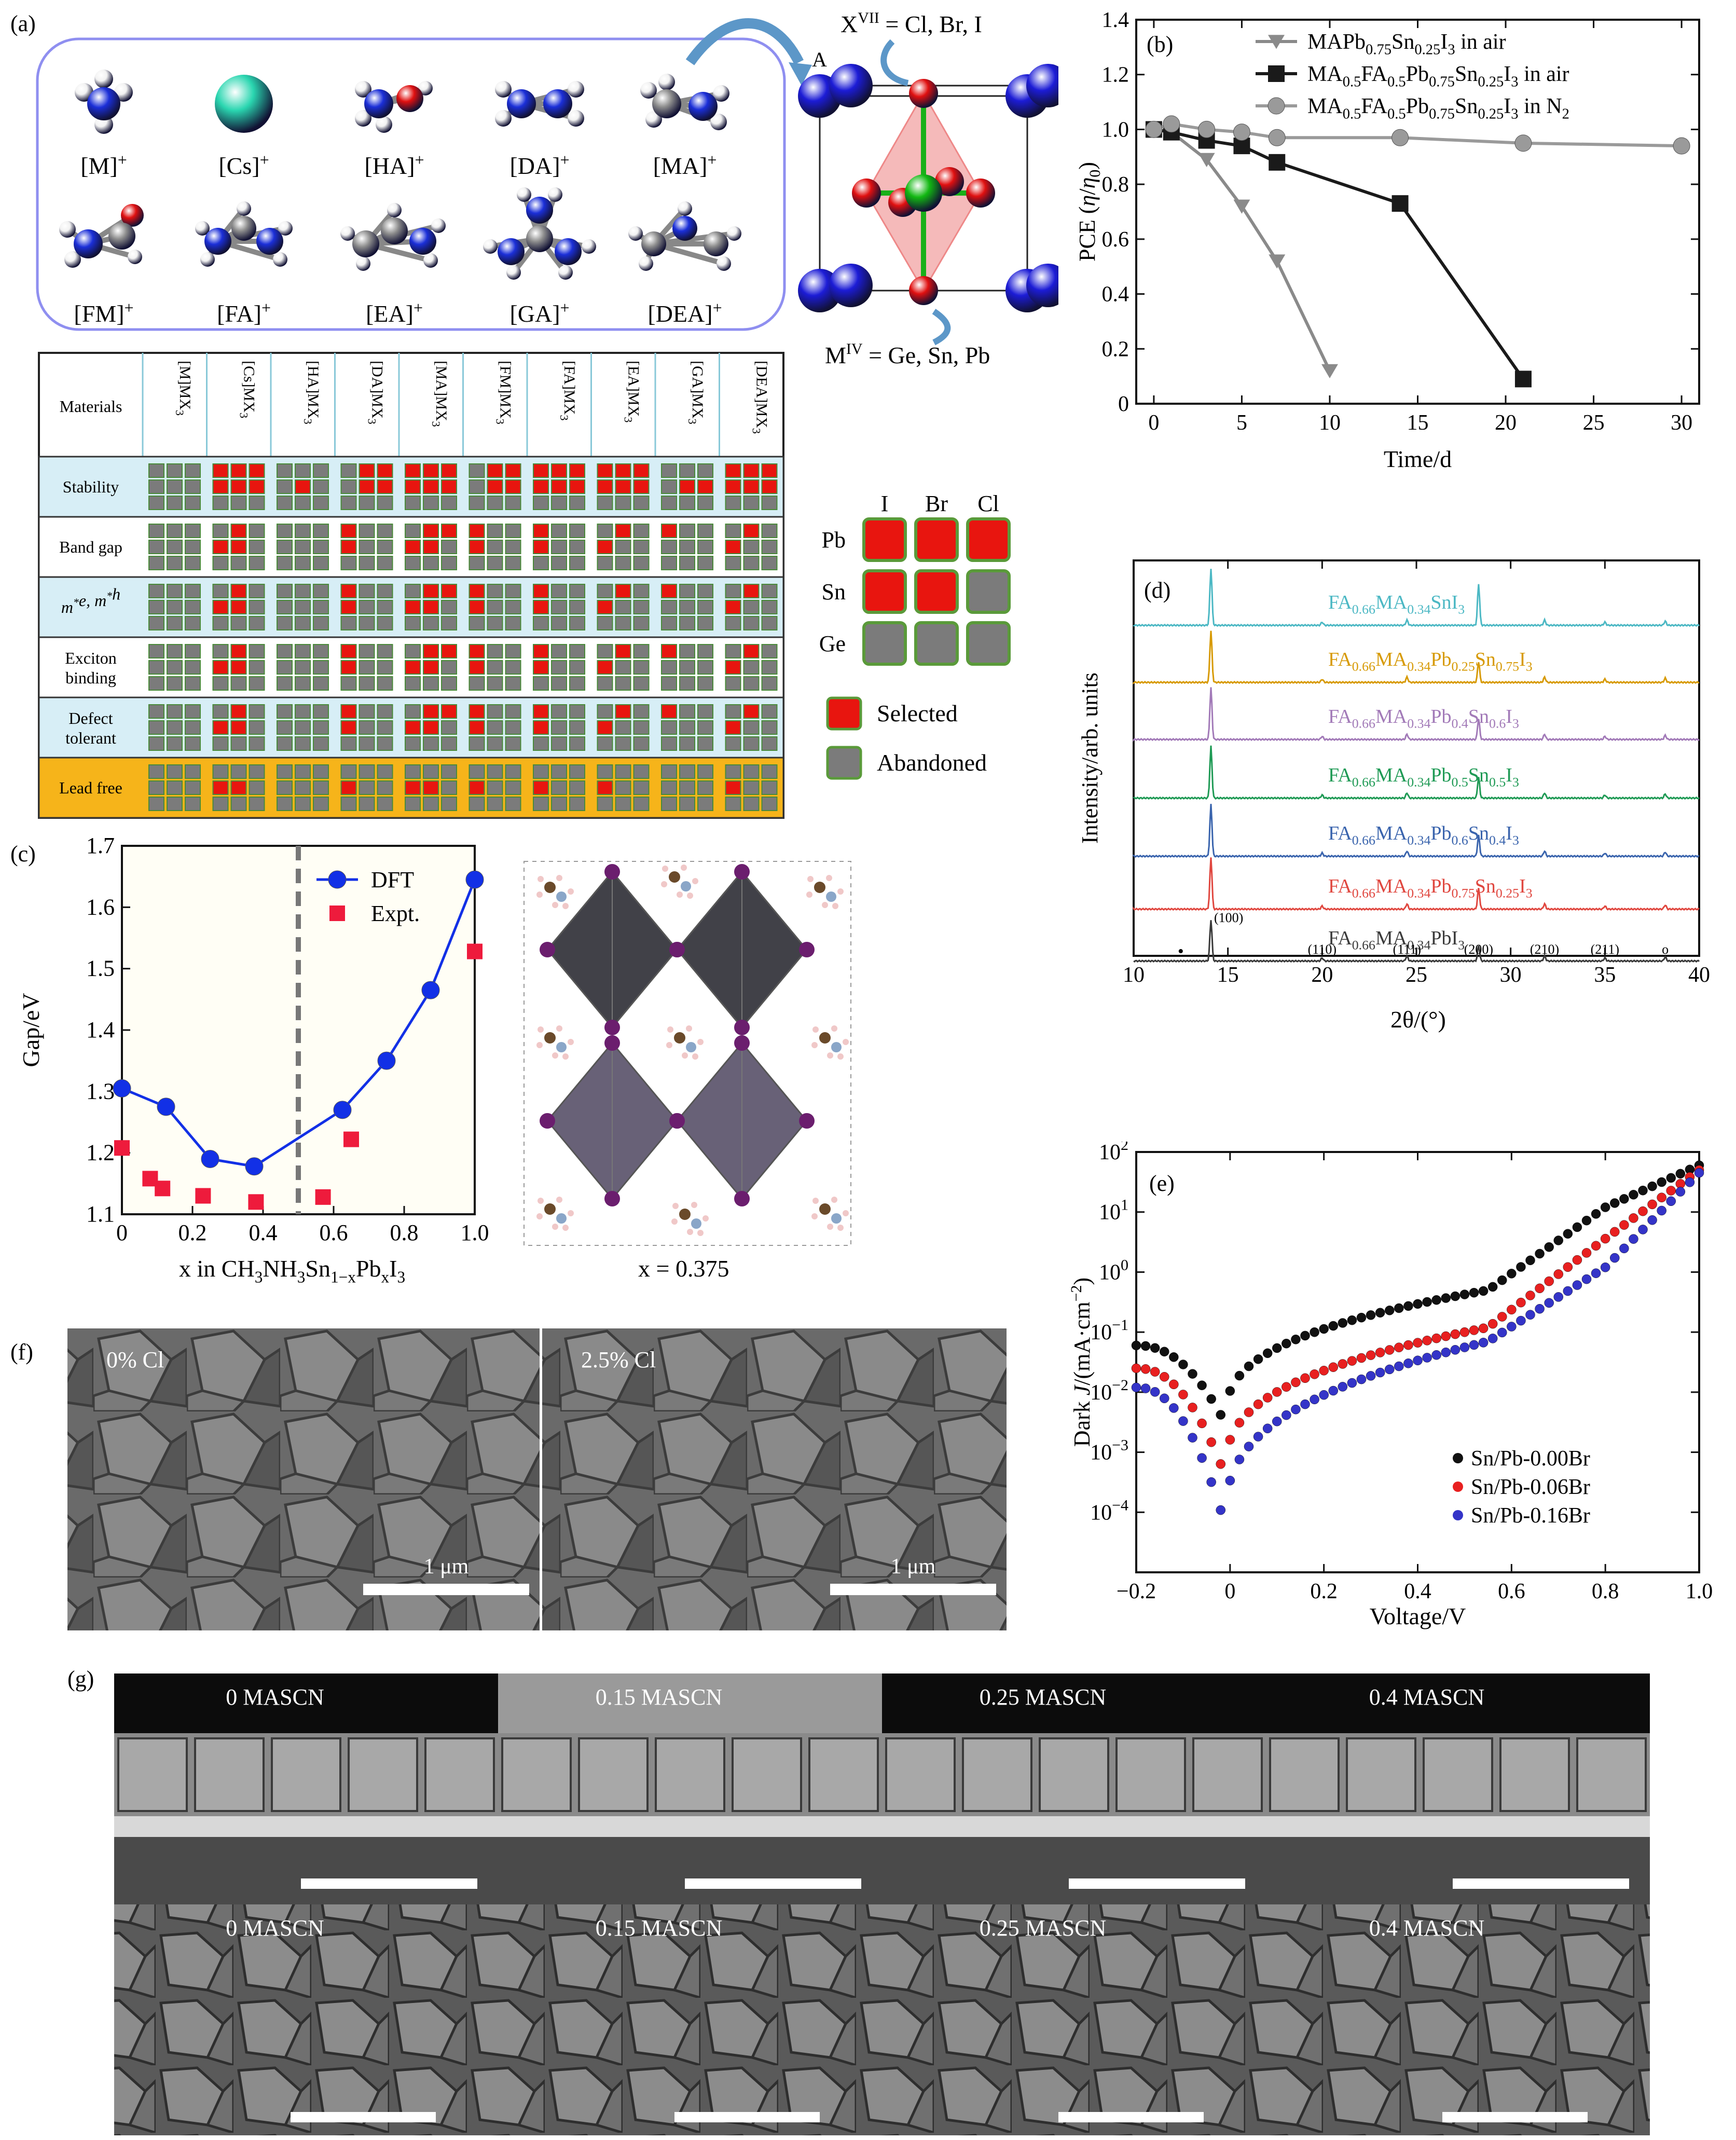 The image size is (1736, 2140). What do you see at coordinates (937, 643) in the screenshot?
I see `legend-cell` at bounding box center [937, 643].